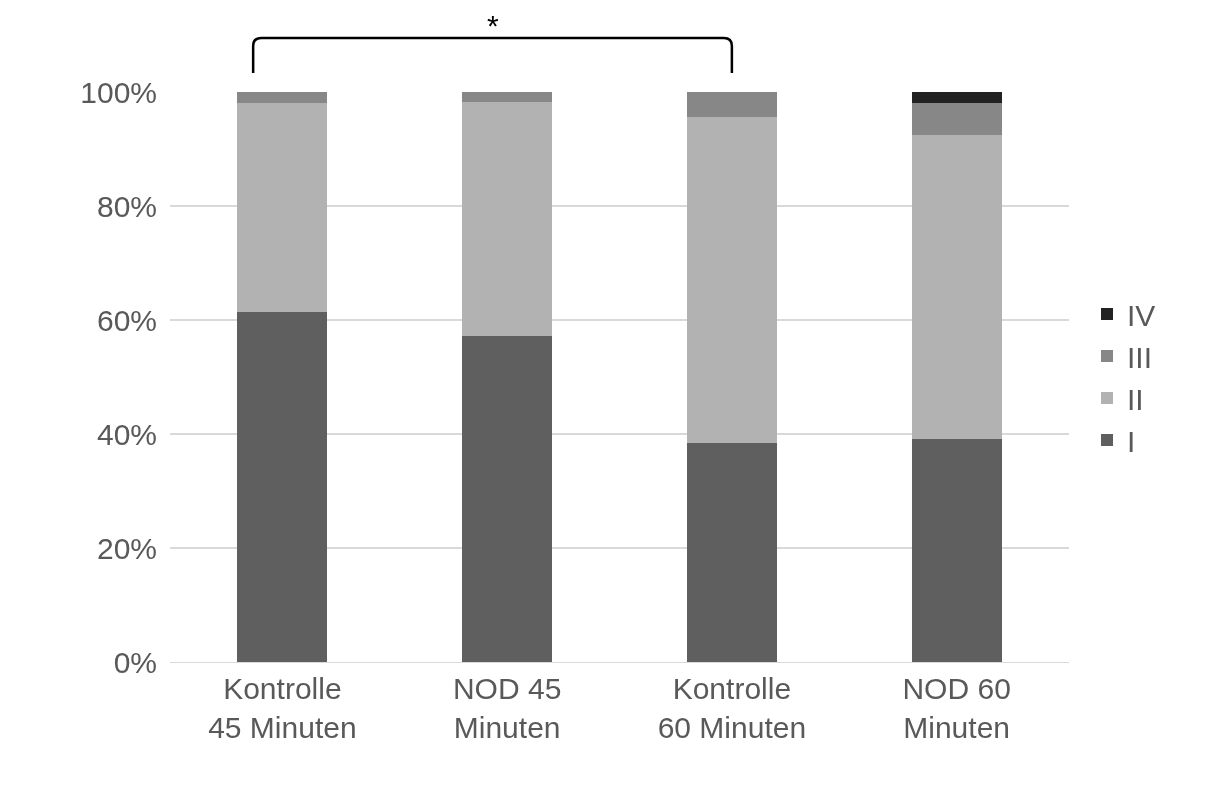 The height and width of the screenshot is (794, 1209). Describe the element at coordinates (118, 92) in the screenshot. I see `y-tick-label: 100%` at that location.